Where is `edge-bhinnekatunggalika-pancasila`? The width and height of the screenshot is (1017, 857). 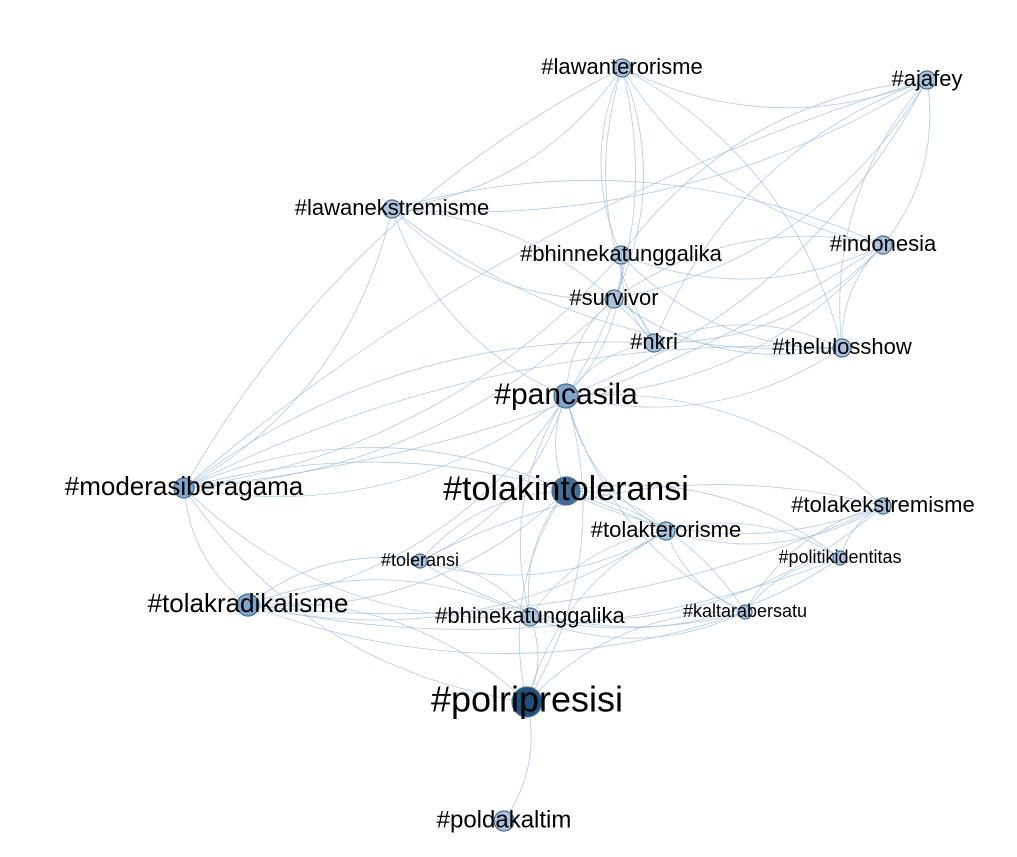 edge-bhinnekatunggalika-pancasila is located at coordinates (593, 325).